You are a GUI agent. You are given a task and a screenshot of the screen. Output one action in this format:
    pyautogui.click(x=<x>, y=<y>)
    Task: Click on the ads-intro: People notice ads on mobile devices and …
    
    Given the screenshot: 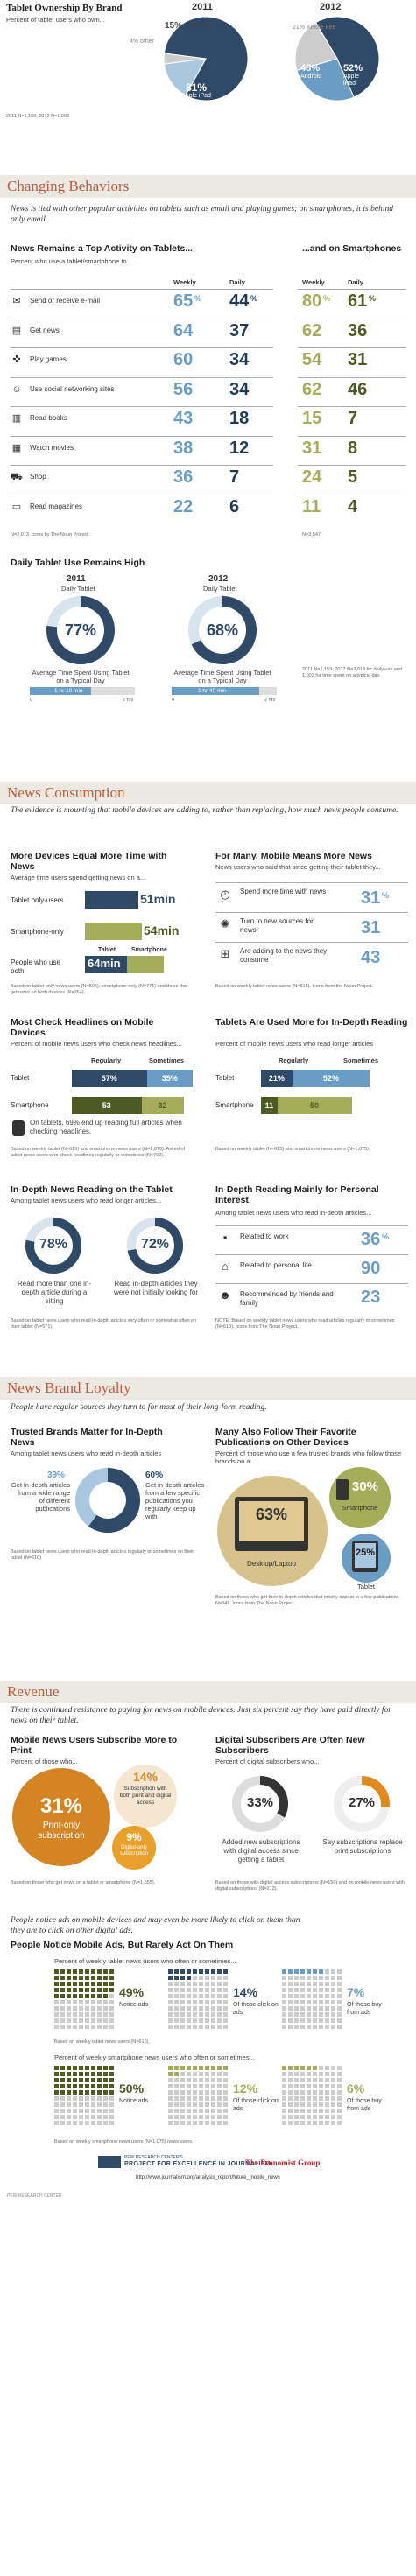 What is the action you would take?
    pyautogui.click(x=155, y=1925)
    